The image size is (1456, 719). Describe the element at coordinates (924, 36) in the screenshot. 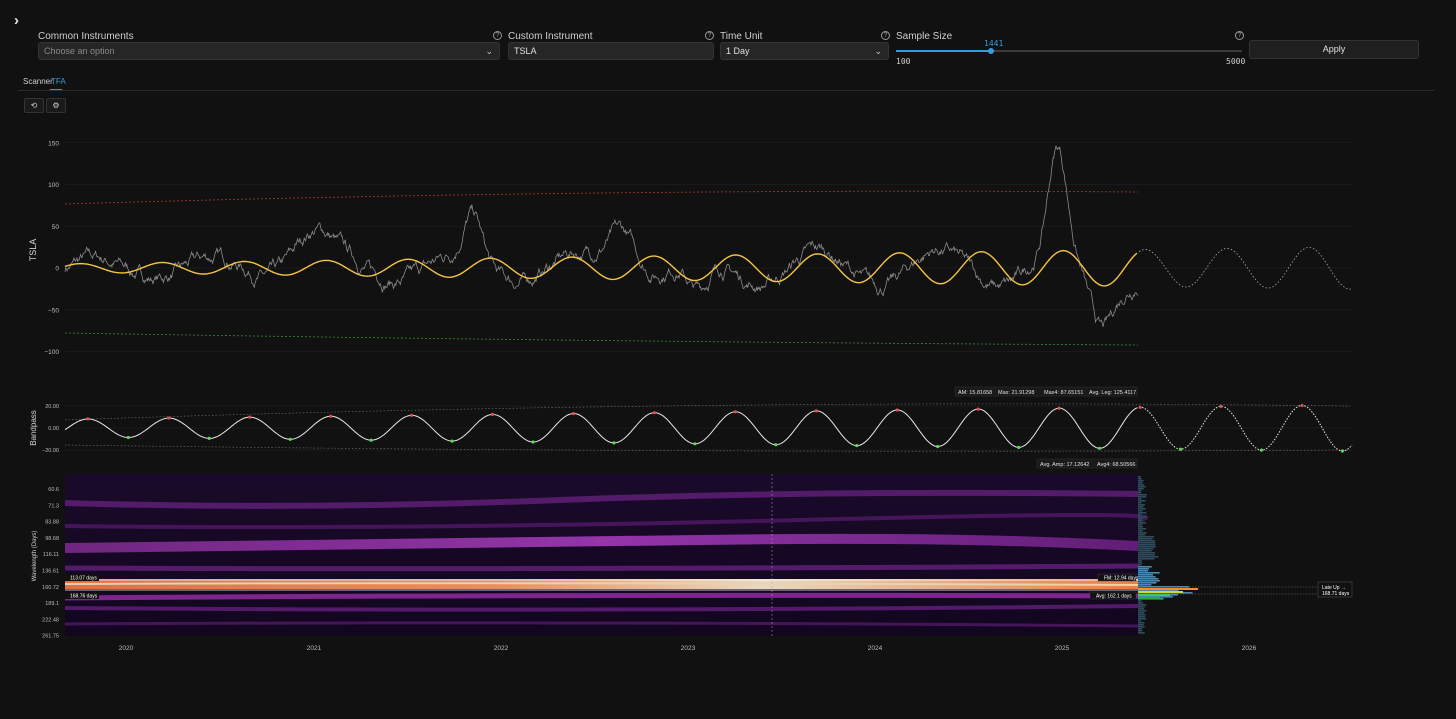

I see `sample-size-label: Sample Size` at that location.